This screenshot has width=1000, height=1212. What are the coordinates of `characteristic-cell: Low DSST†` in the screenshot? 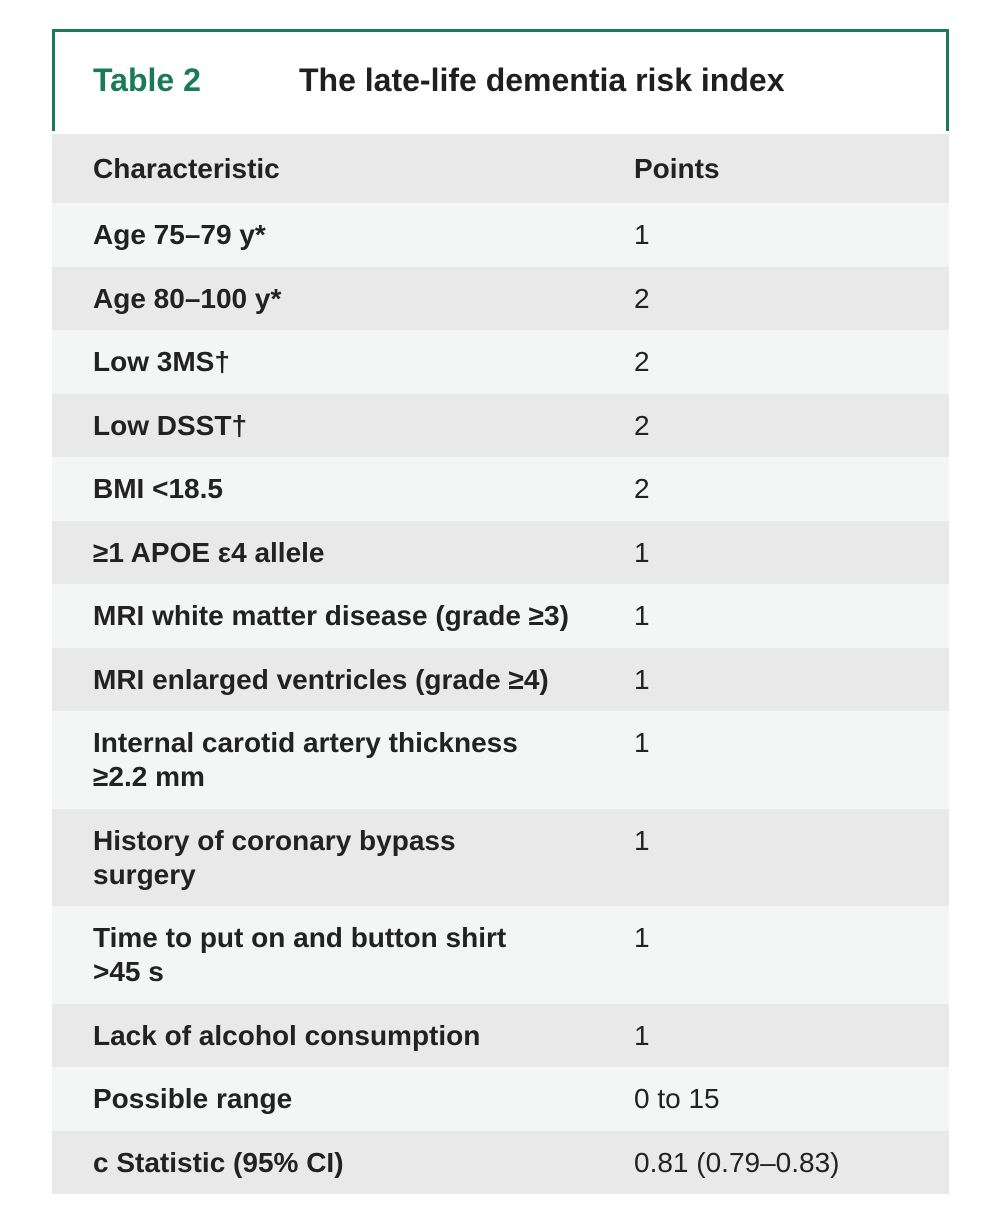 It's located at (170, 425).